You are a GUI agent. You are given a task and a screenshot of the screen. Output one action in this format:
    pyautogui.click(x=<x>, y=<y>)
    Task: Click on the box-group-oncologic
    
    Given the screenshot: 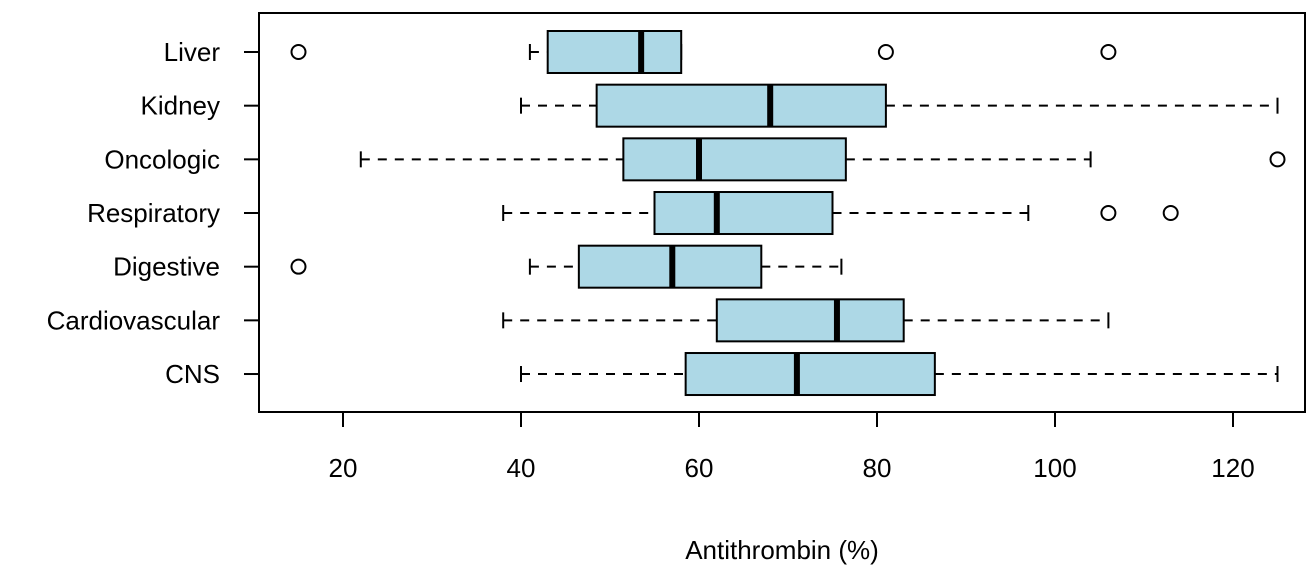 What is the action you would take?
    pyautogui.click(x=822, y=159)
    